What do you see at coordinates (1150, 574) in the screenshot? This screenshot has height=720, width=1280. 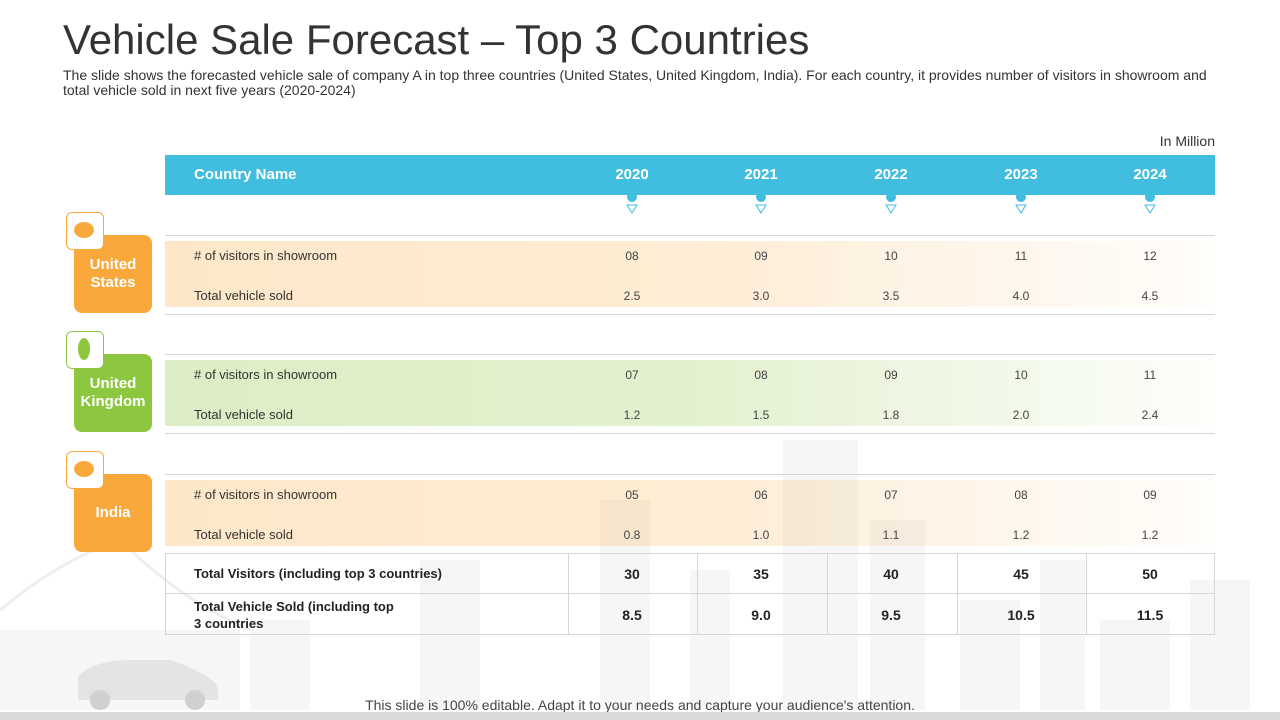 I see `total-value: 50` at bounding box center [1150, 574].